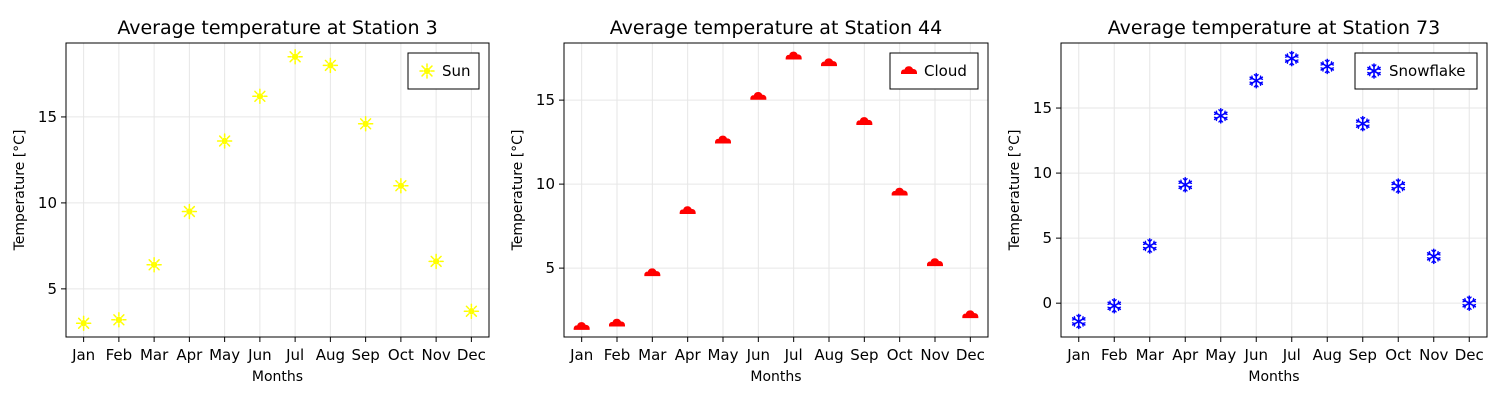  I want to click on chart-title: Average temperature at Station 44, so click(776, 28).